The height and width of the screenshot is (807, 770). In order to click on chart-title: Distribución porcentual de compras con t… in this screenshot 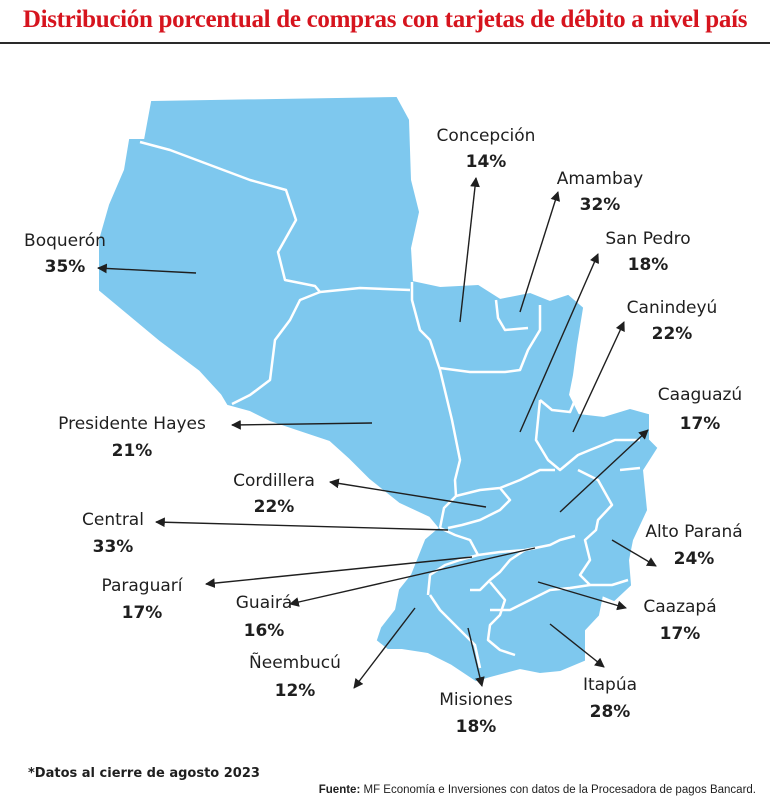, I will do `click(385, 19)`.